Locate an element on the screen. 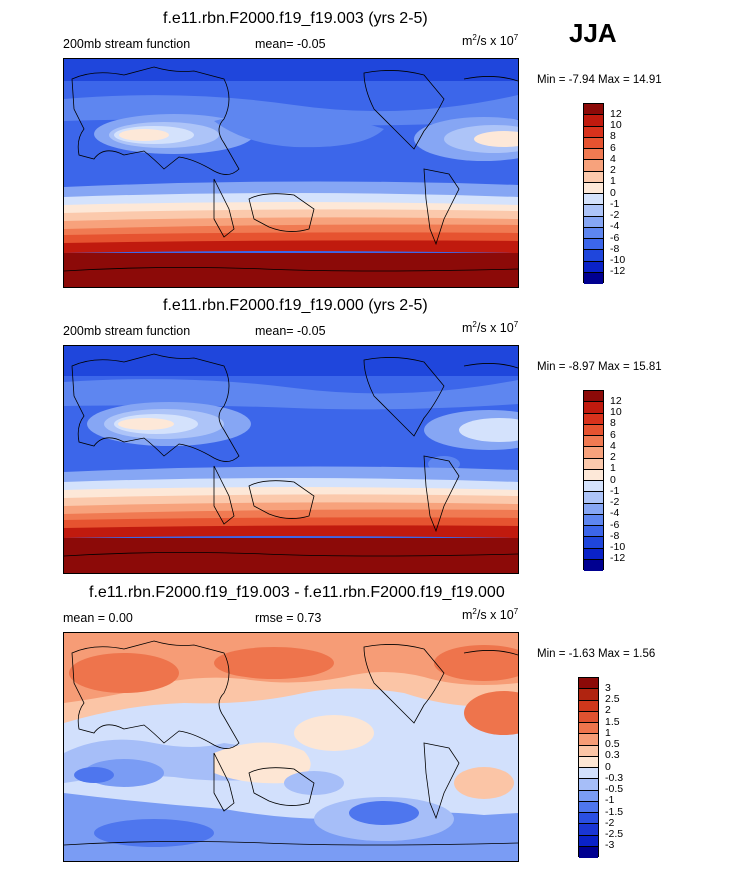  colorbar-tick-label: 3 is located at coordinates (608, 687).